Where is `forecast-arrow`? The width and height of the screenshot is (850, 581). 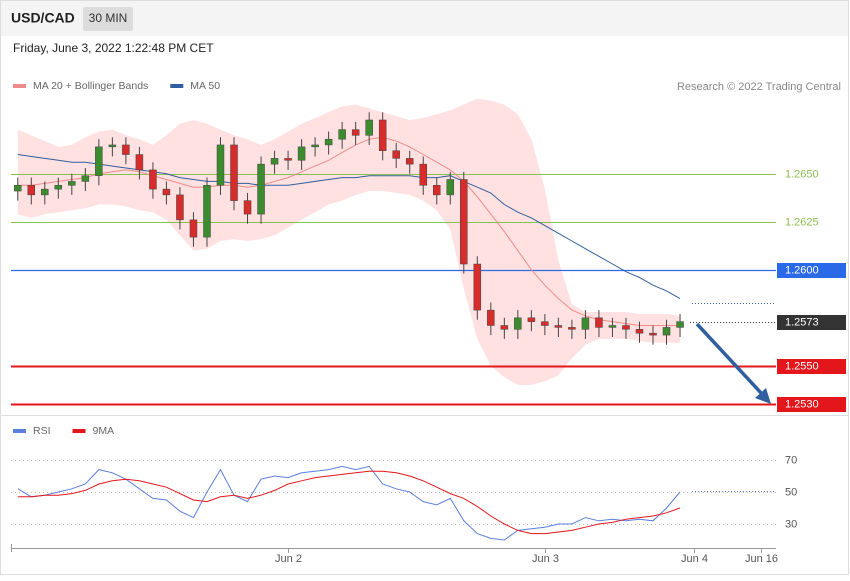
forecast-arrow is located at coordinates (733, 363).